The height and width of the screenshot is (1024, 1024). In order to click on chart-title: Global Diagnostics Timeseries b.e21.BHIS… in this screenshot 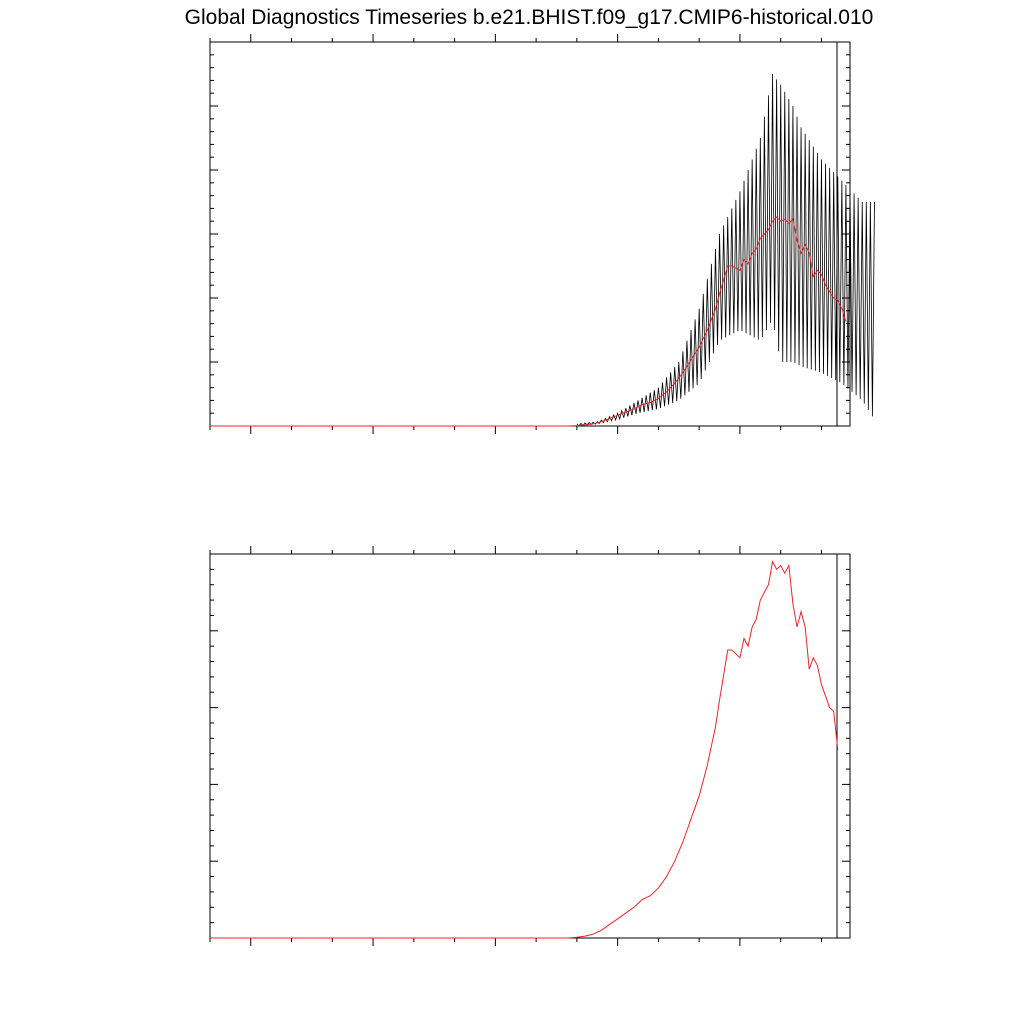, I will do `click(529, 17)`.